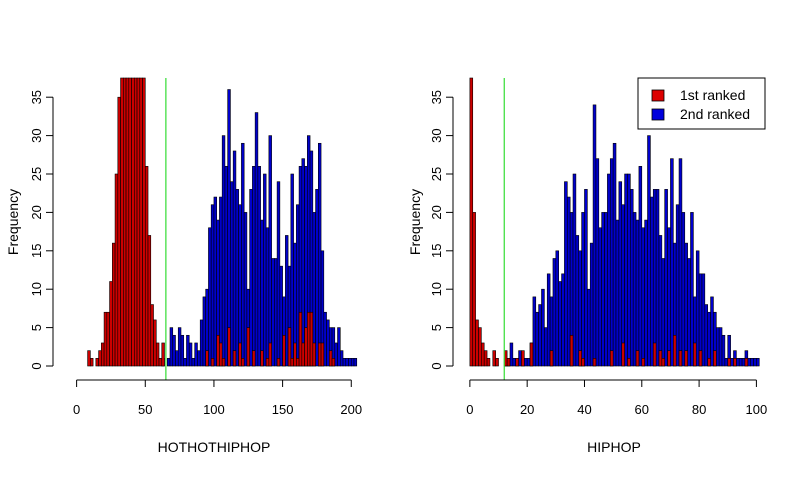  I want to click on y-tick-label: 5, so click(36, 327).